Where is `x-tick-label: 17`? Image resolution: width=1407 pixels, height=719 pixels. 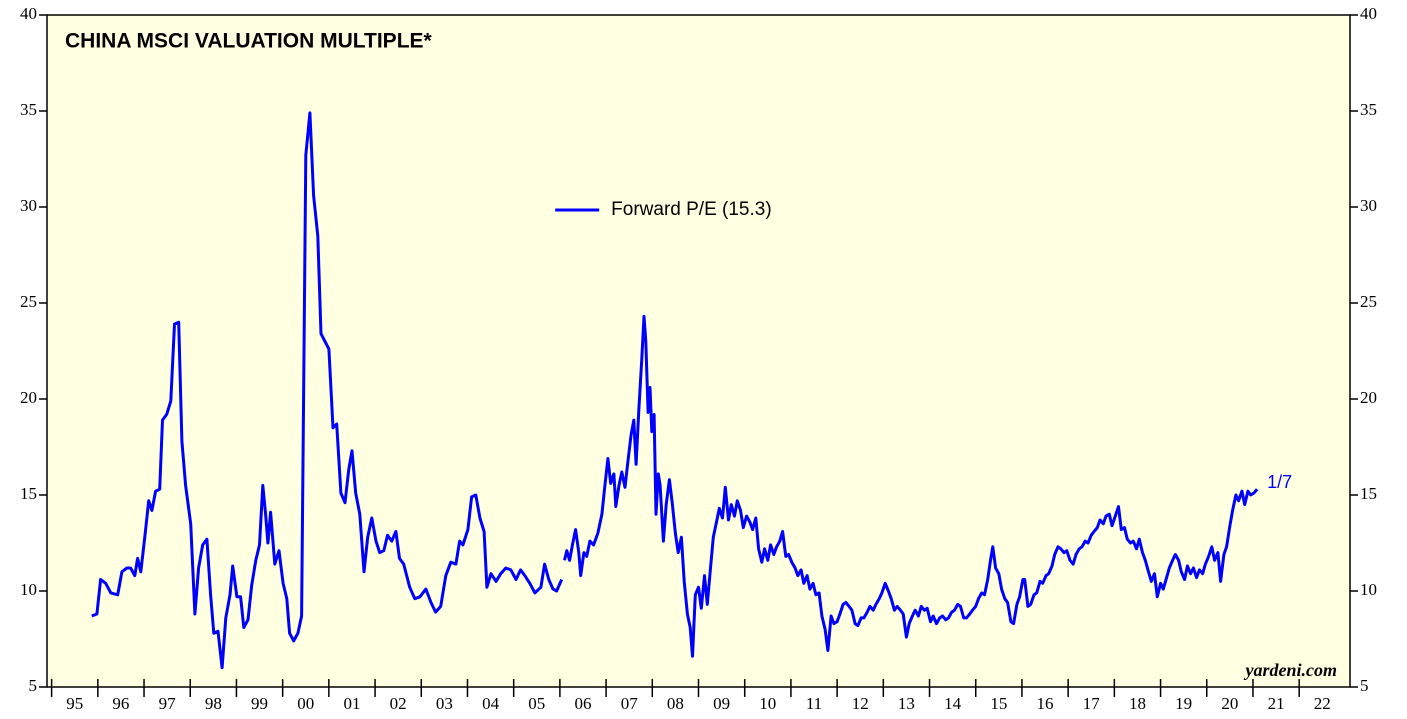 x-tick-label: 17 is located at coordinates (1092, 703).